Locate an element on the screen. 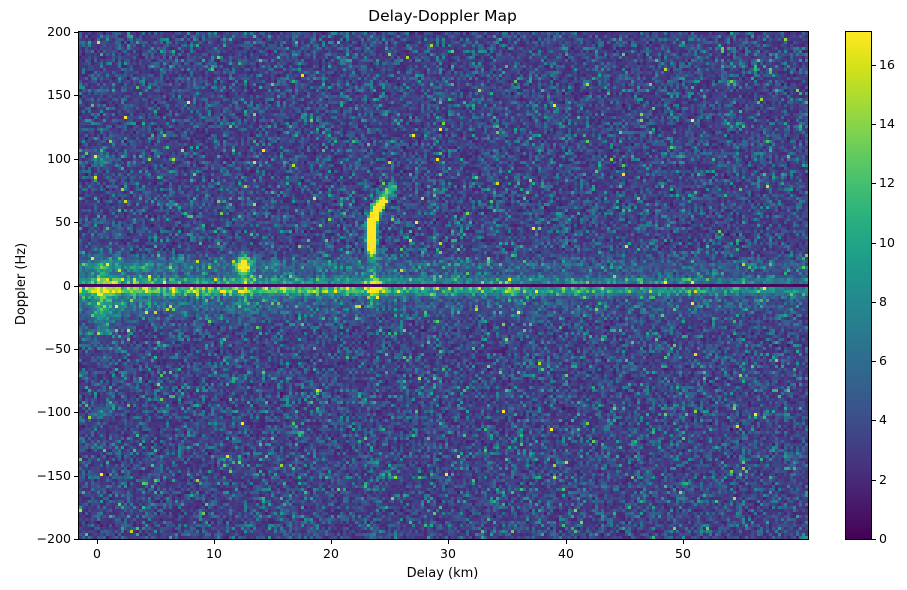  colorbar is located at coordinates (858, 285).